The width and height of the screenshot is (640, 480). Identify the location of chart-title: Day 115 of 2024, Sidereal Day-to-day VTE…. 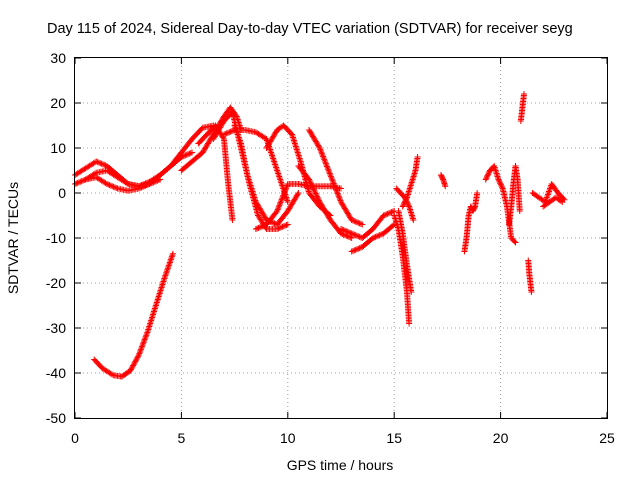
(310, 29).